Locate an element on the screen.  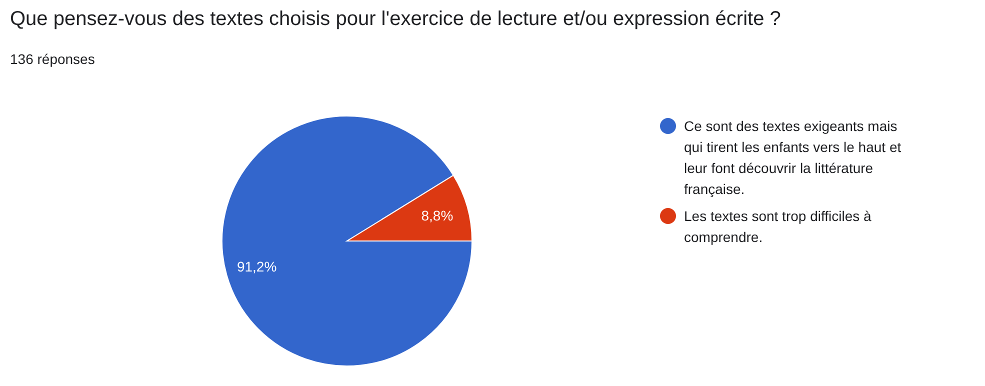
data-label: 91,2% is located at coordinates (256, 266).